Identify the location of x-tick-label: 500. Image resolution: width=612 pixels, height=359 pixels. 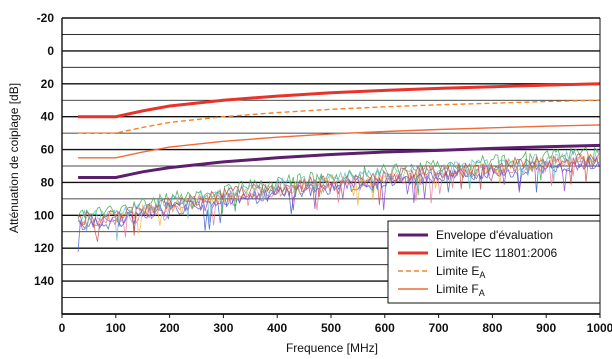
(331, 328).